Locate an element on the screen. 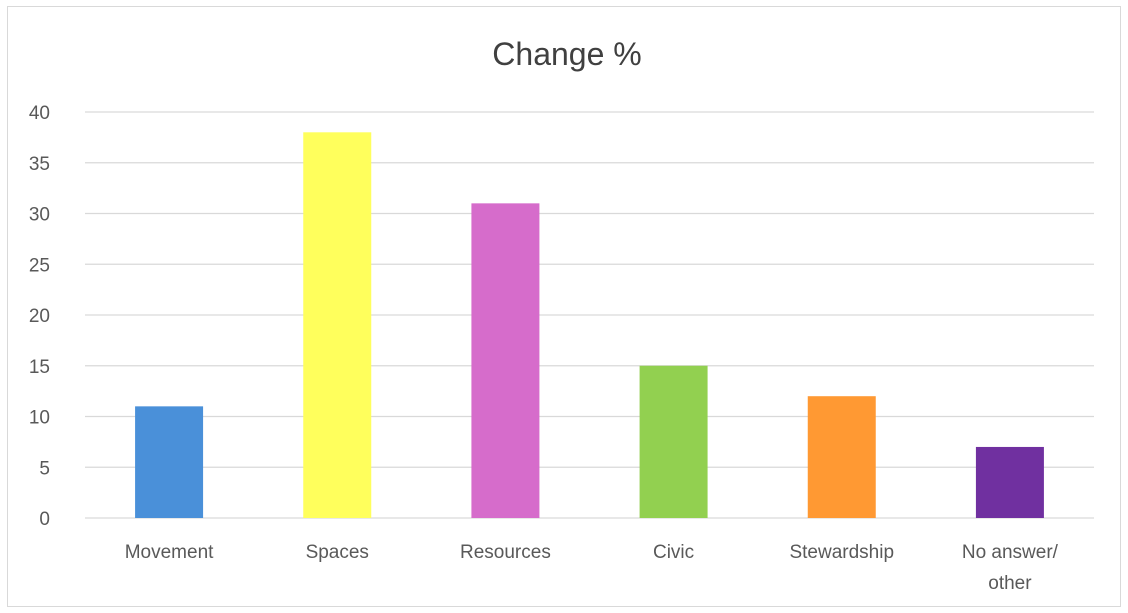  y-axis-tick-labels: 0 5 10 15 20 25 30 35 40 is located at coordinates (39, 316).